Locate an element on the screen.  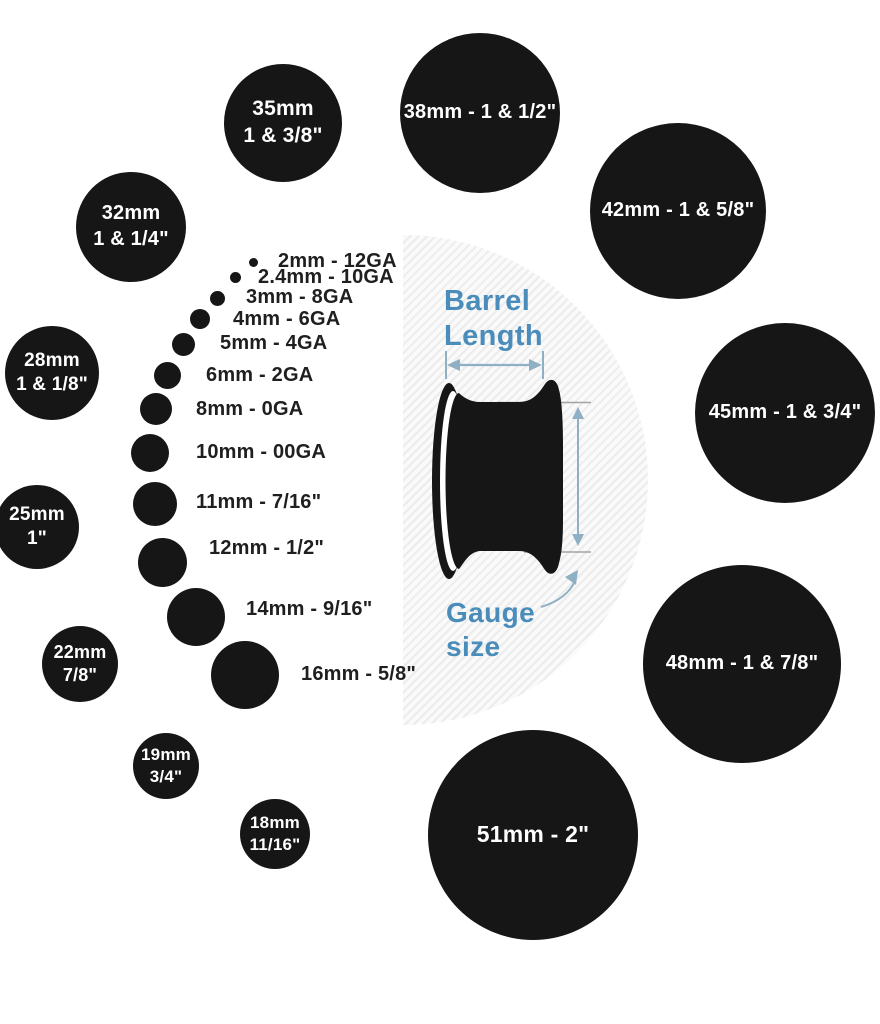
size-circle-label: 1 & 1/4" is located at coordinates (131, 239).